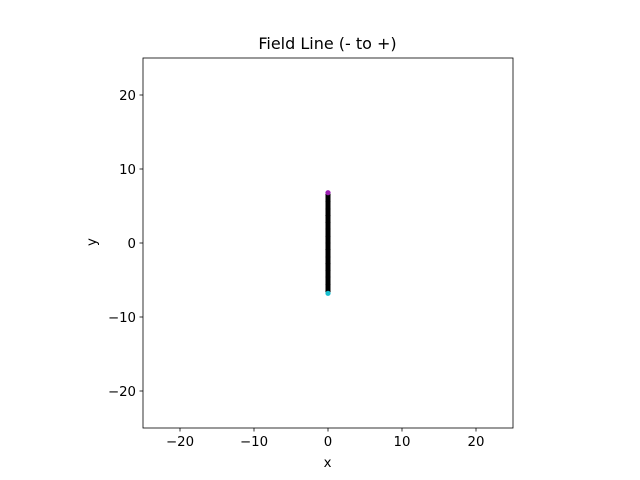 This screenshot has height=480, width=640. Describe the element at coordinates (476, 442) in the screenshot. I see `x-tick-label: 20` at that location.